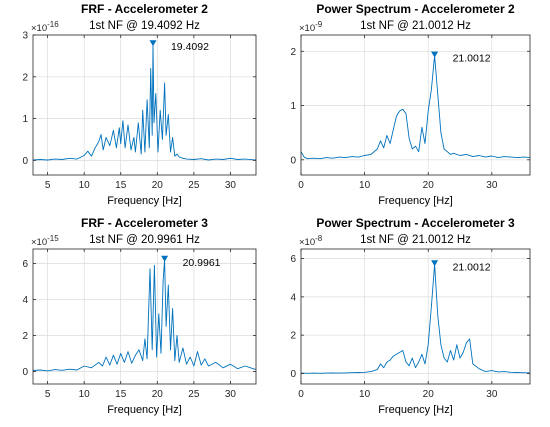 The width and height of the screenshot is (550, 427). What do you see at coordinates (202, 263) in the screenshot?
I see `peak-label: 20.9961` at bounding box center [202, 263].